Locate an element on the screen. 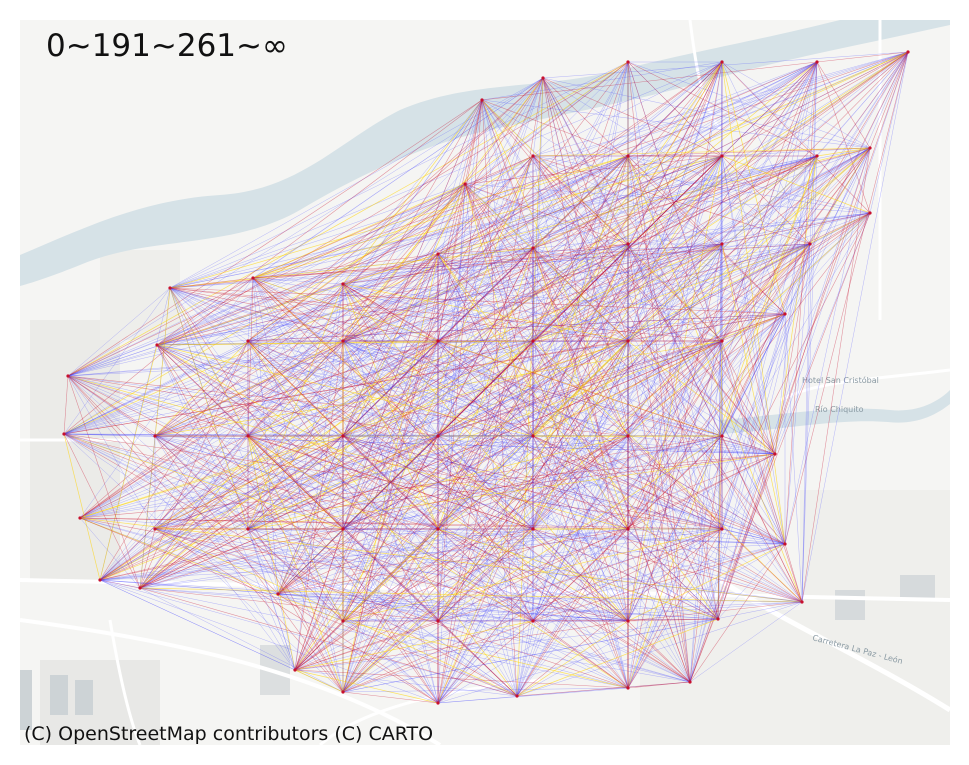 Image resolution: width=969 pixels, height=765 pixels. basemap-label-hotel: Hotel San Cristóbal is located at coordinates (840, 380).